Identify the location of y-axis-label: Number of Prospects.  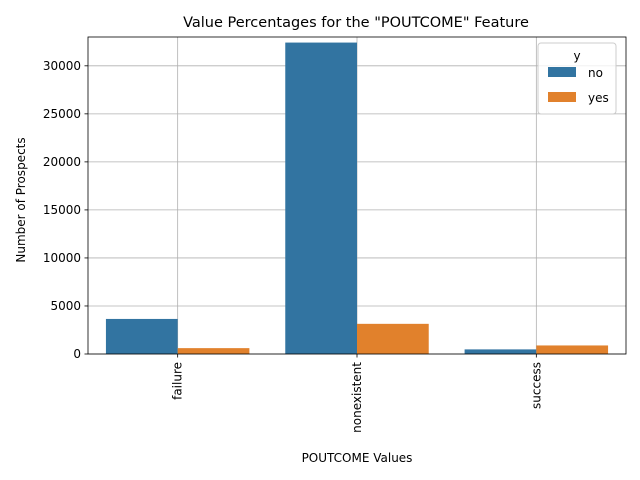
(21, 199).